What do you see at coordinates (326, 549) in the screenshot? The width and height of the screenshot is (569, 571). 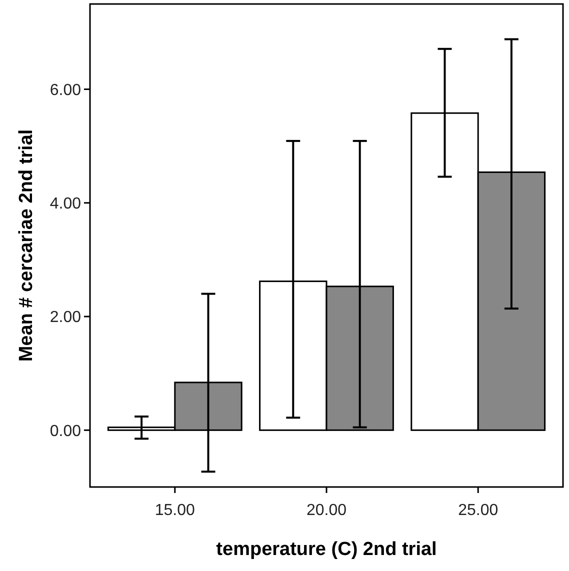 I see `x-axis-title: temperature (C) 2nd trial` at bounding box center [326, 549].